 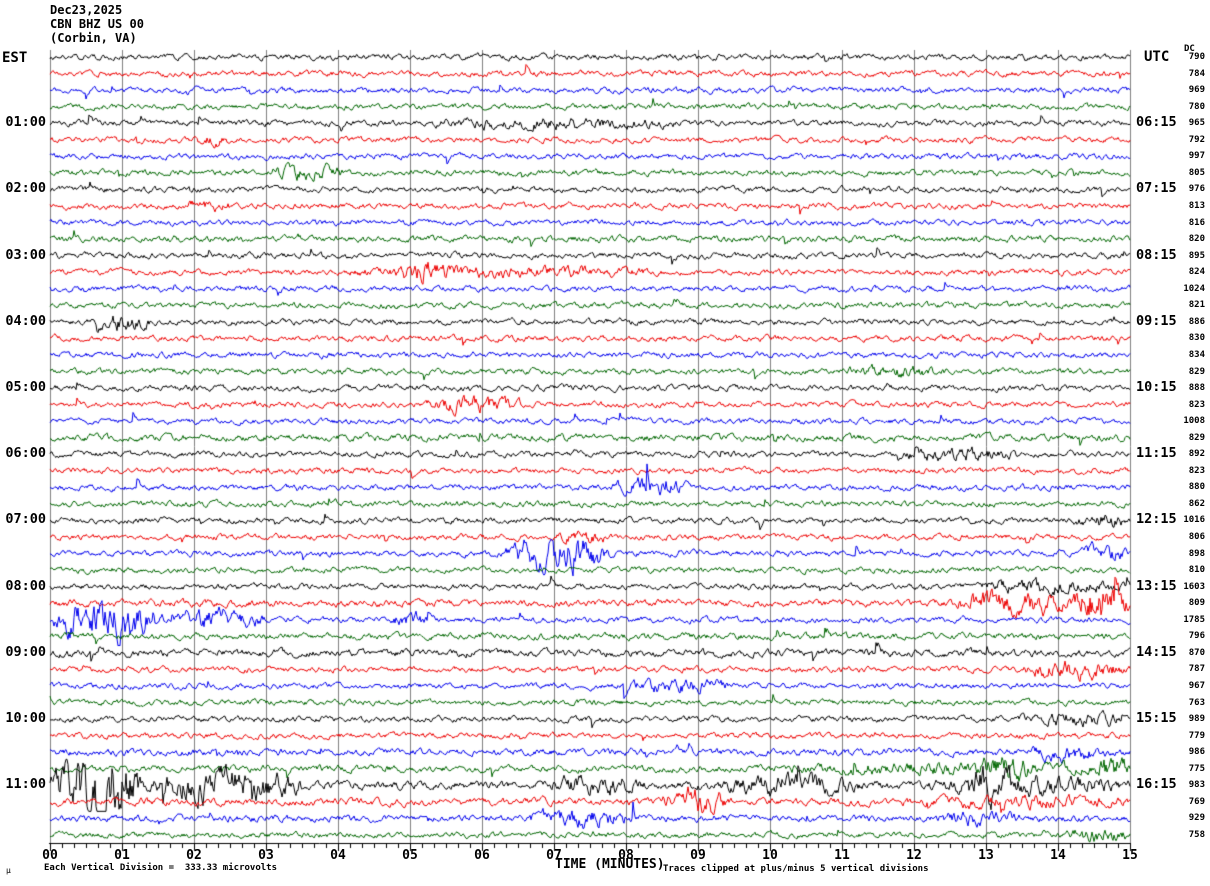 I want to click on dc-value: 809, so click(x=1196, y=603).